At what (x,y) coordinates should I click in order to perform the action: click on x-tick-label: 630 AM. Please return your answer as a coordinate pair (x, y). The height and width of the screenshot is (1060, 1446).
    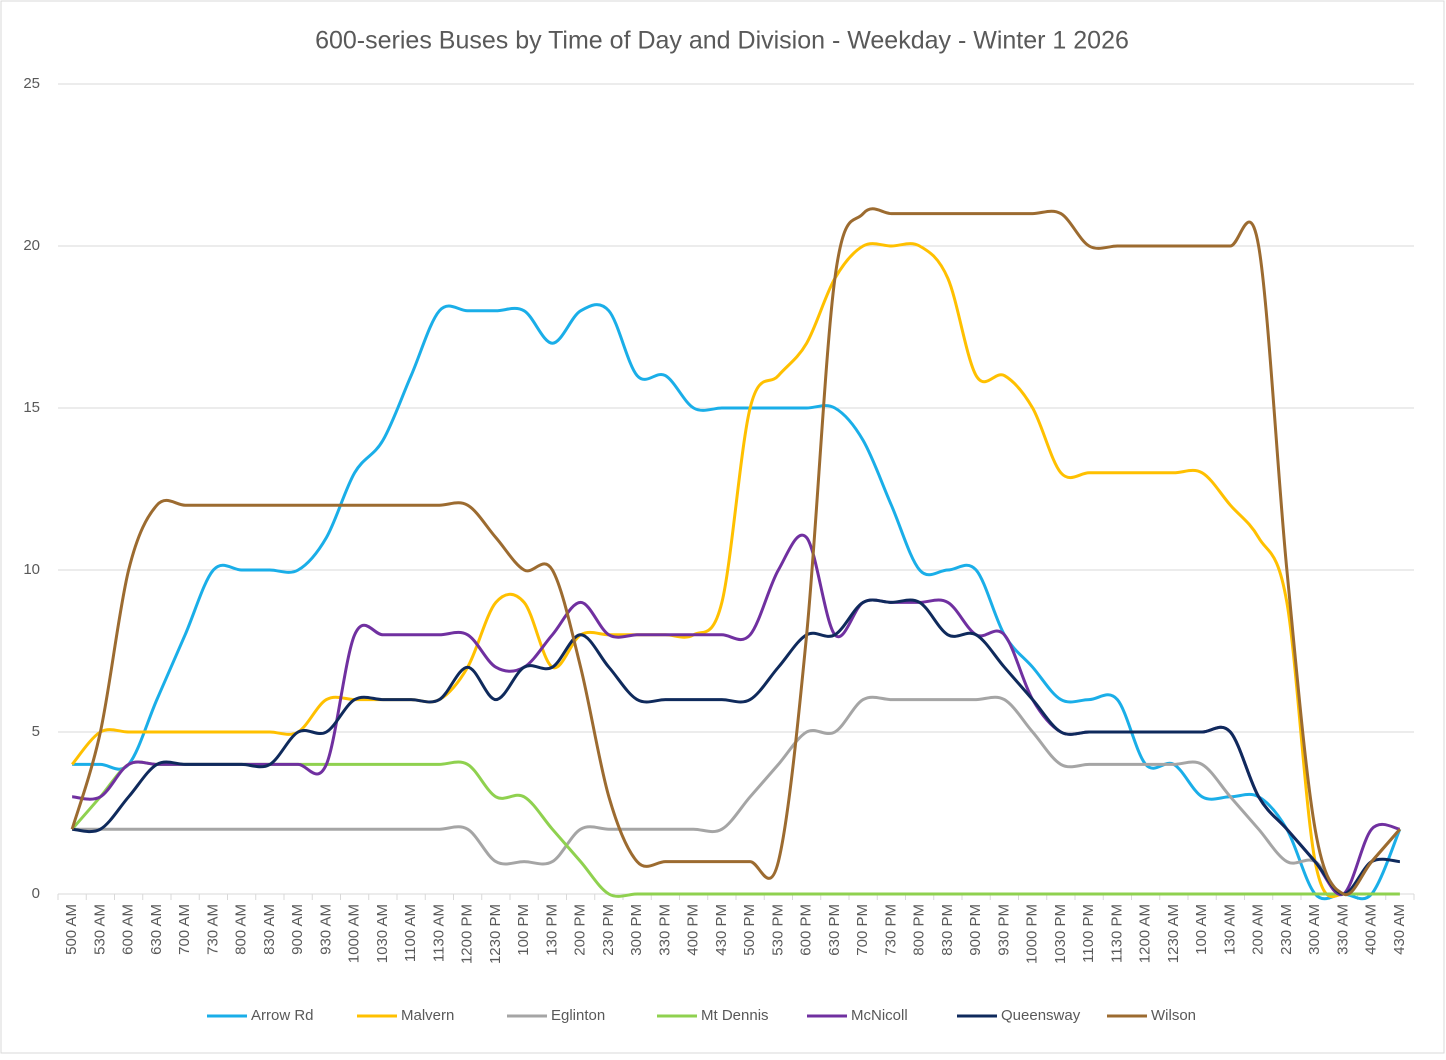
    Looking at the image, I should click on (156, 929).